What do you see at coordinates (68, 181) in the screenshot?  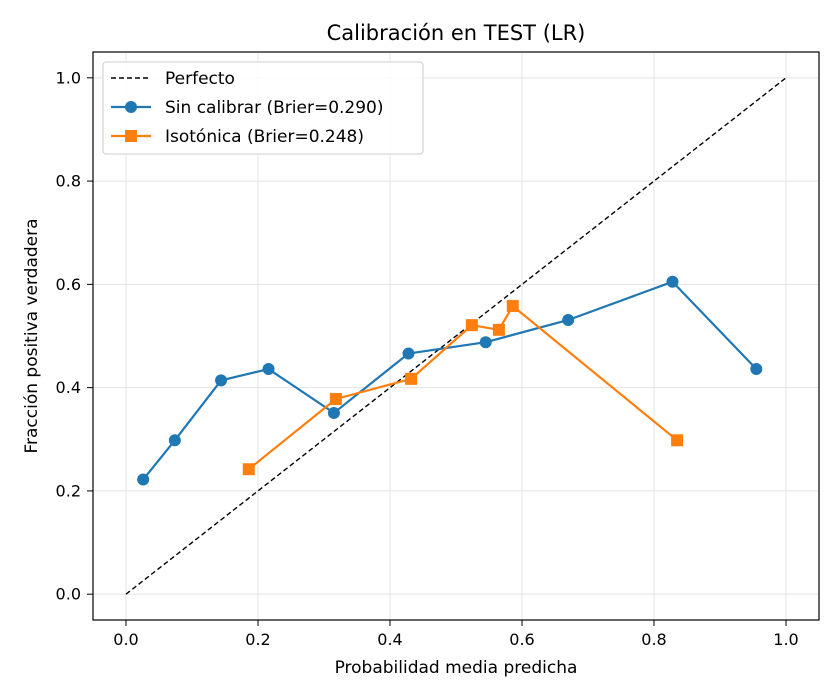 I see `y-tick-label: 0.8` at bounding box center [68, 181].